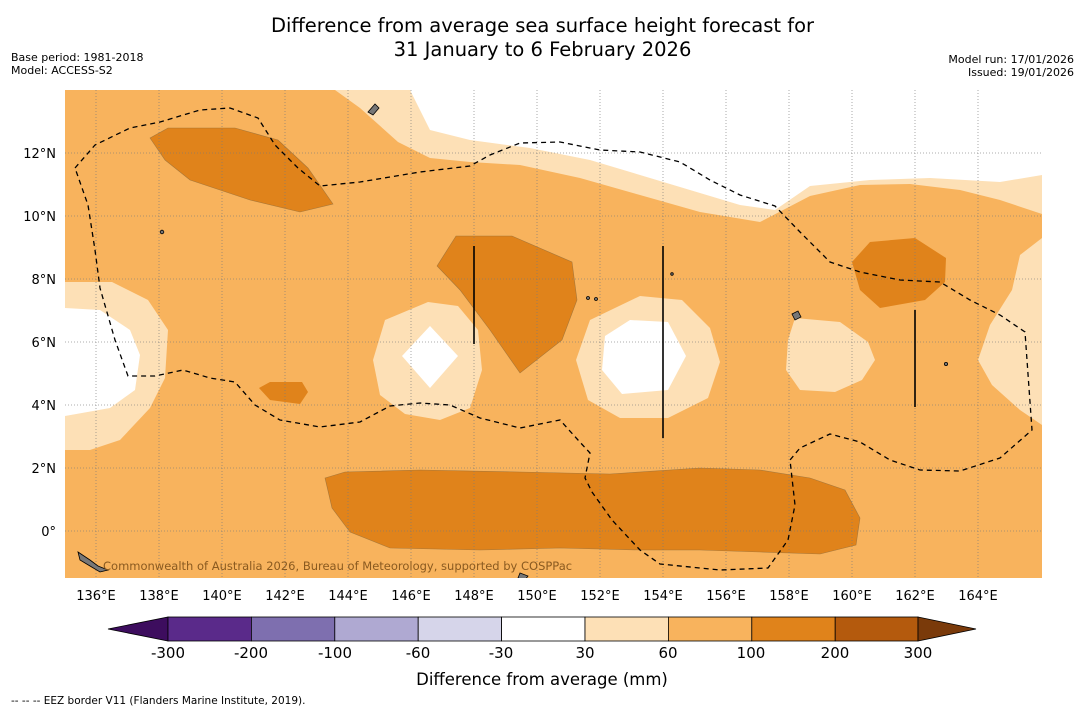 The height and width of the screenshot is (713, 1085). What do you see at coordinates (1011, 59) in the screenshot?
I see `model-run: Model run: 17/01/2026` at bounding box center [1011, 59].